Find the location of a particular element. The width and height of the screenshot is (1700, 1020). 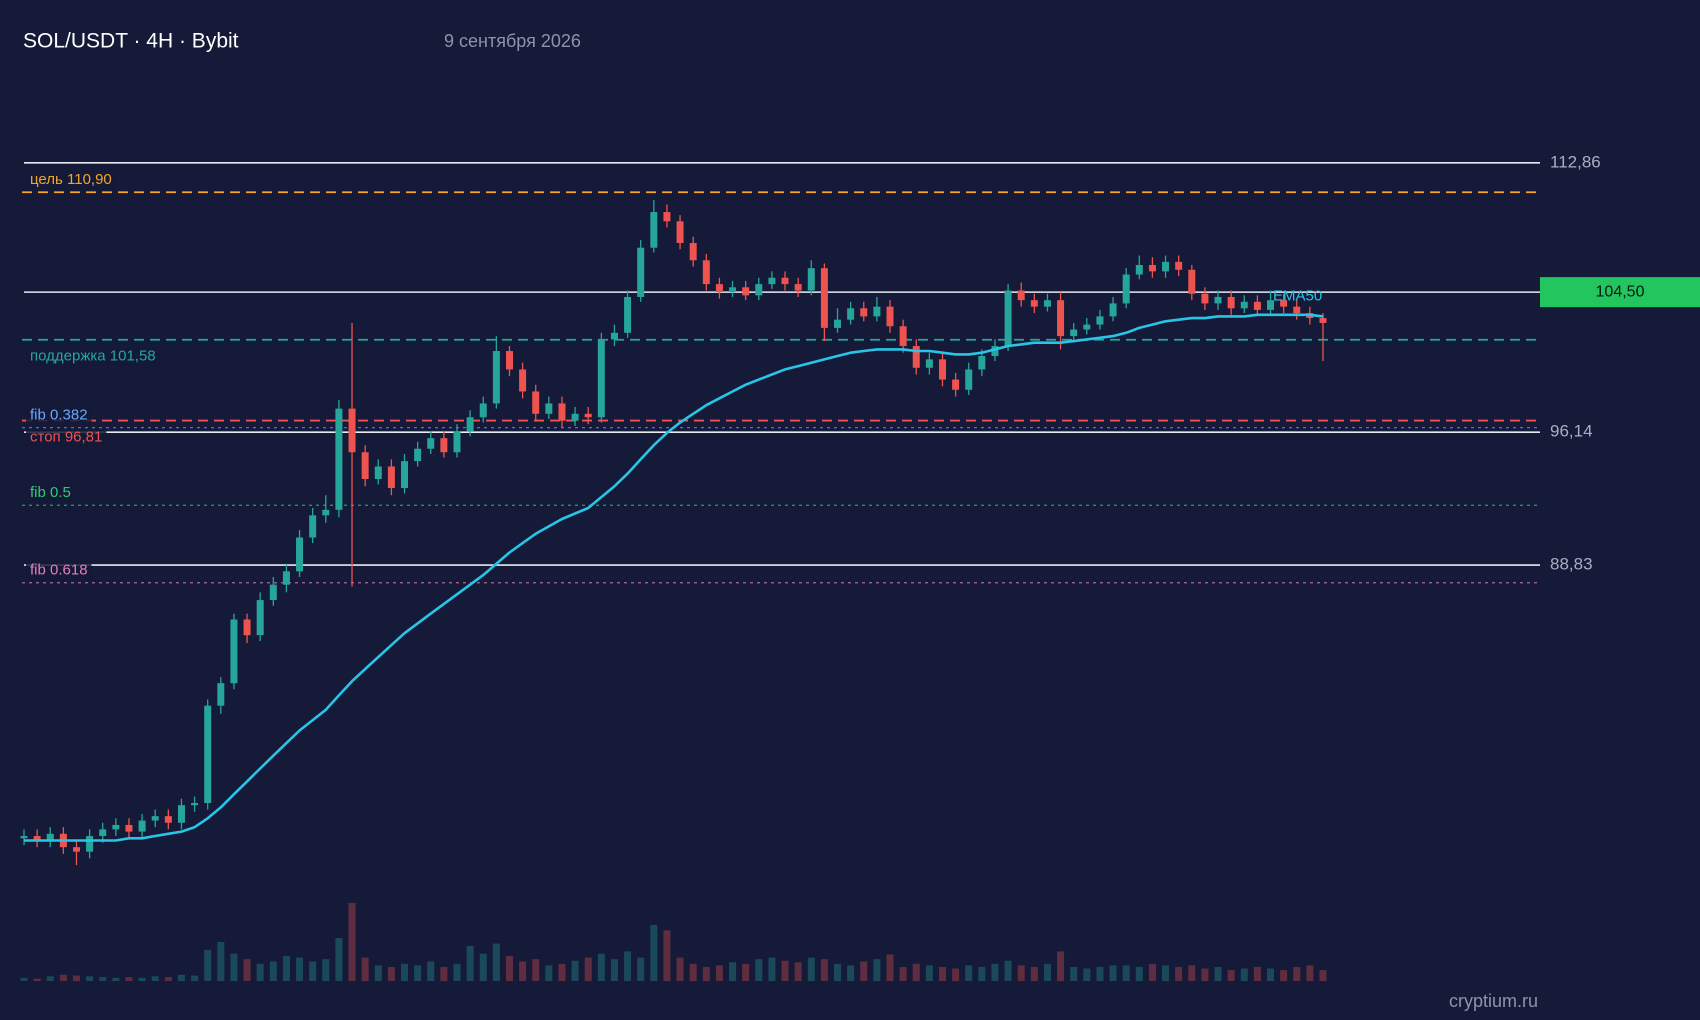

level-label: цель 110,90 is located at coordinates (71, 179).